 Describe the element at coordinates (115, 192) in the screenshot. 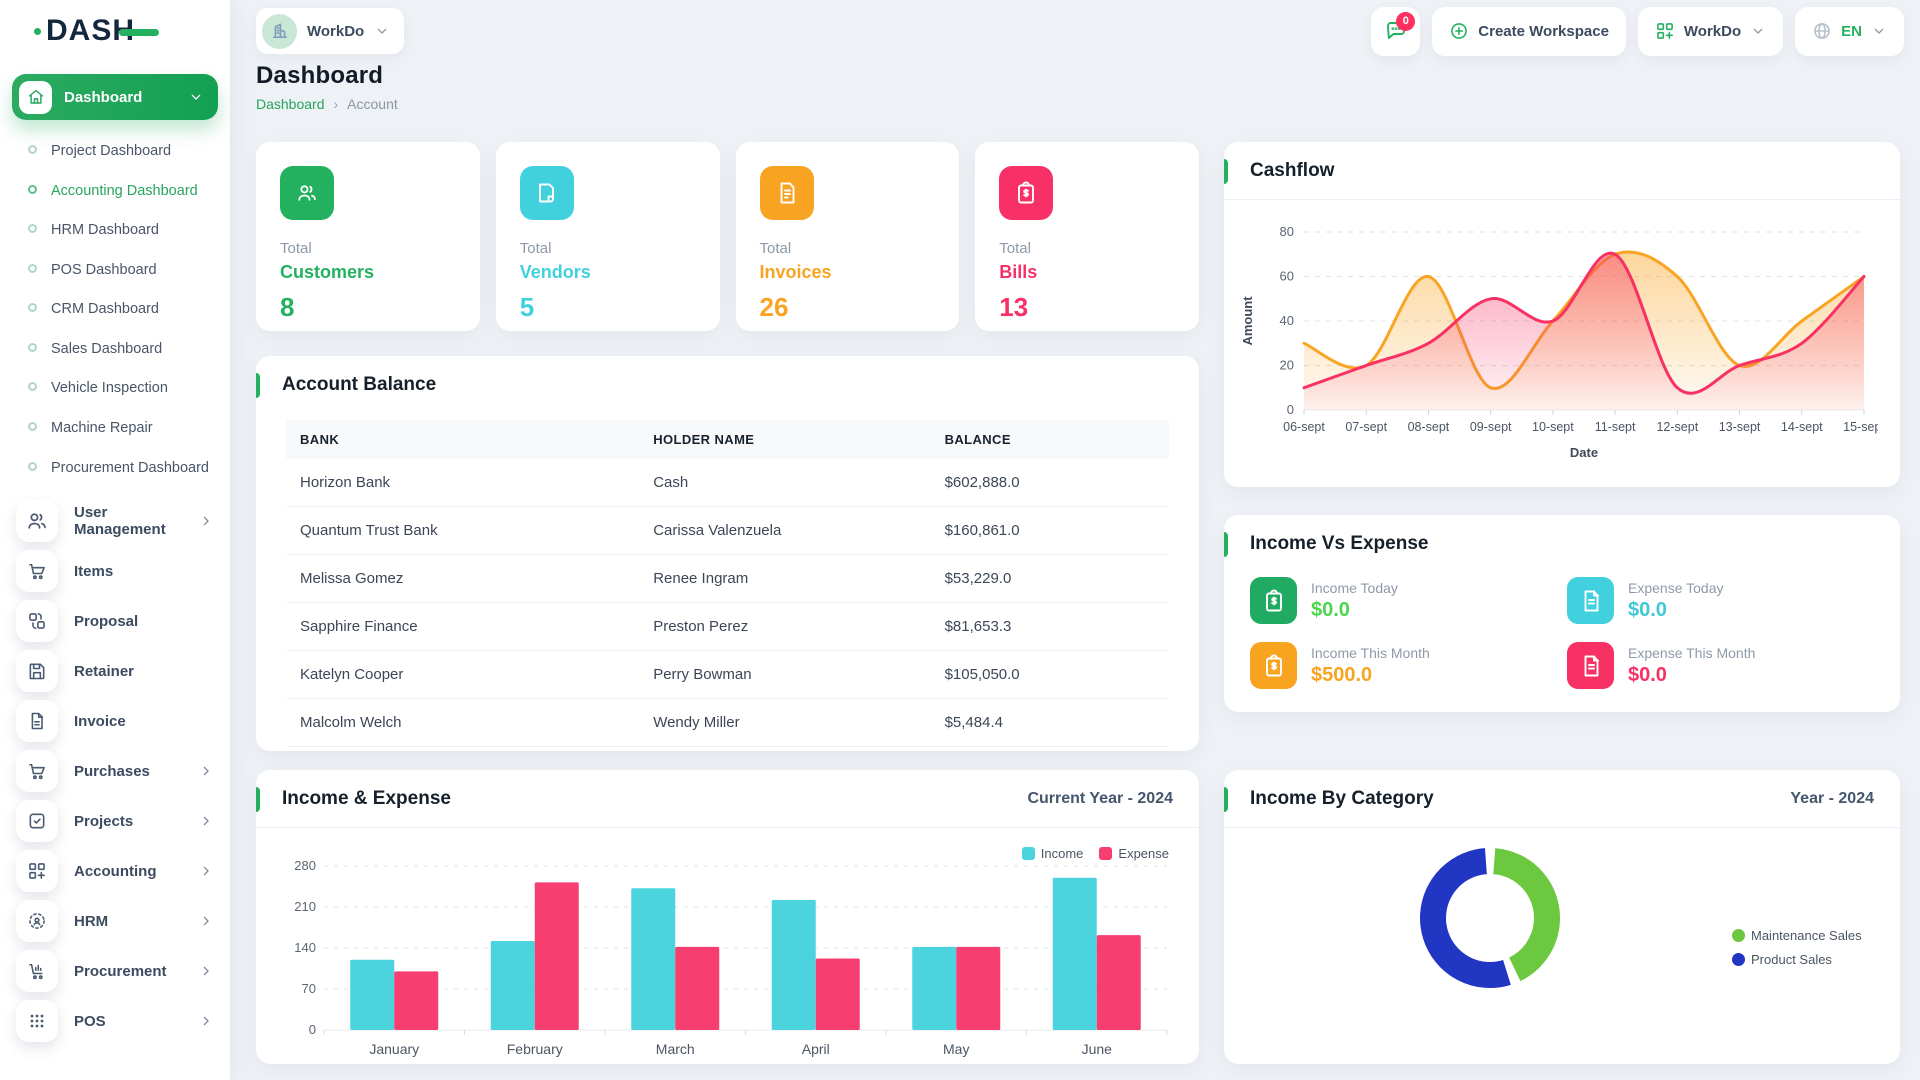

I see `sidebar-subitem-accounting-dashboard: Accounting Dashboard` at that location.